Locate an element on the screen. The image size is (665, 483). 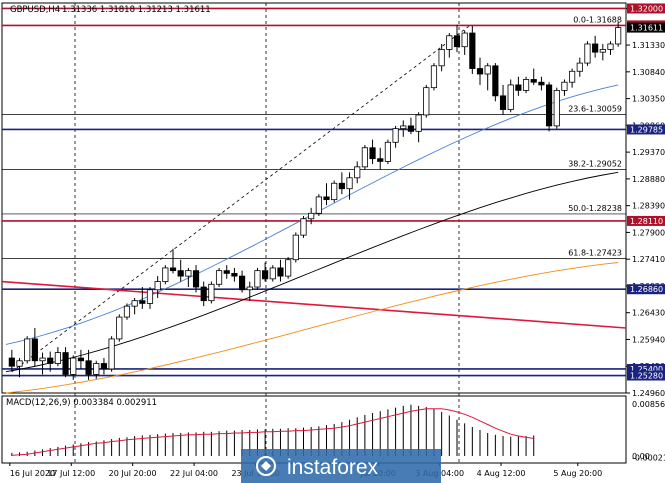
macd-label: MACD(12,26,9) 0.003384 0.002911 is located at coordinates (81, 403).